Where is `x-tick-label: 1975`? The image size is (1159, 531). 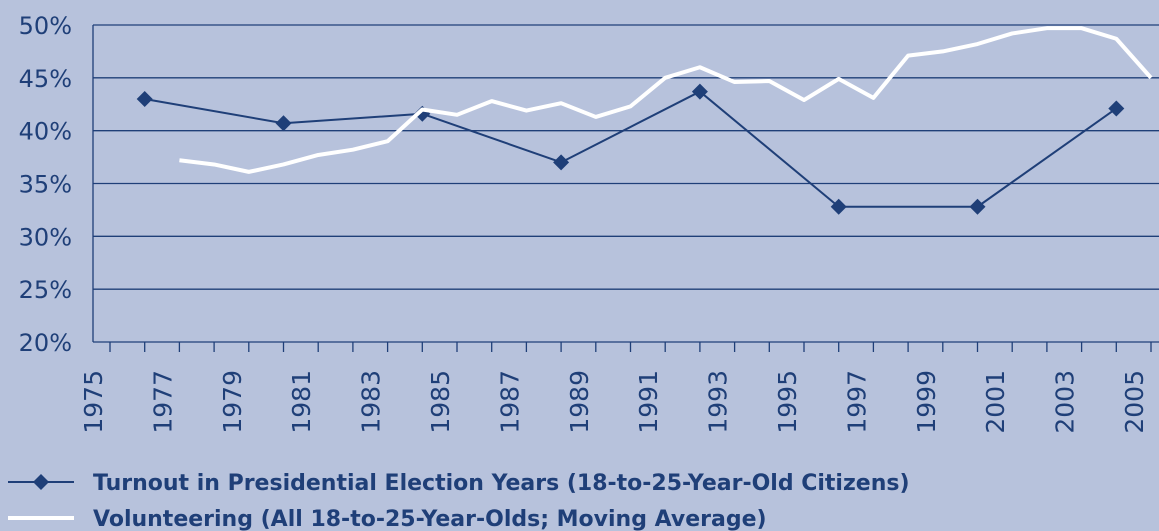
x-tick-label: 1975 is located at coordinates (93, 402).